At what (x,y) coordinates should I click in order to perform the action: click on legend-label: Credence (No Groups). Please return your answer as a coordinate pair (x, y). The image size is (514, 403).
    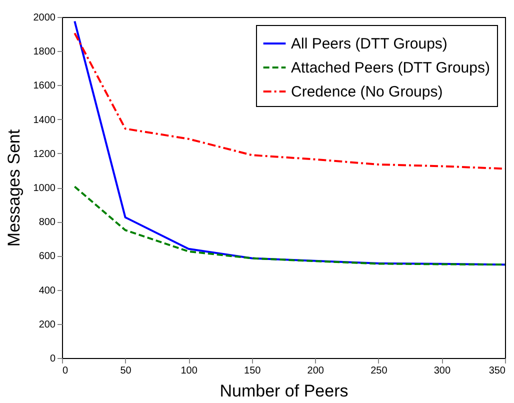
    Looking at the image, I should click on (367, 92).